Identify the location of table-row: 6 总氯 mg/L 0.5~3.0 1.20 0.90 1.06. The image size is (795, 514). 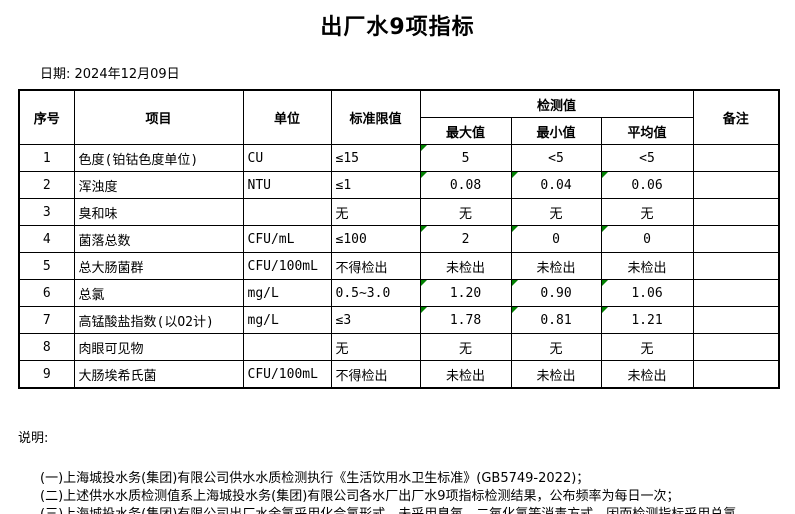
(399, 293).